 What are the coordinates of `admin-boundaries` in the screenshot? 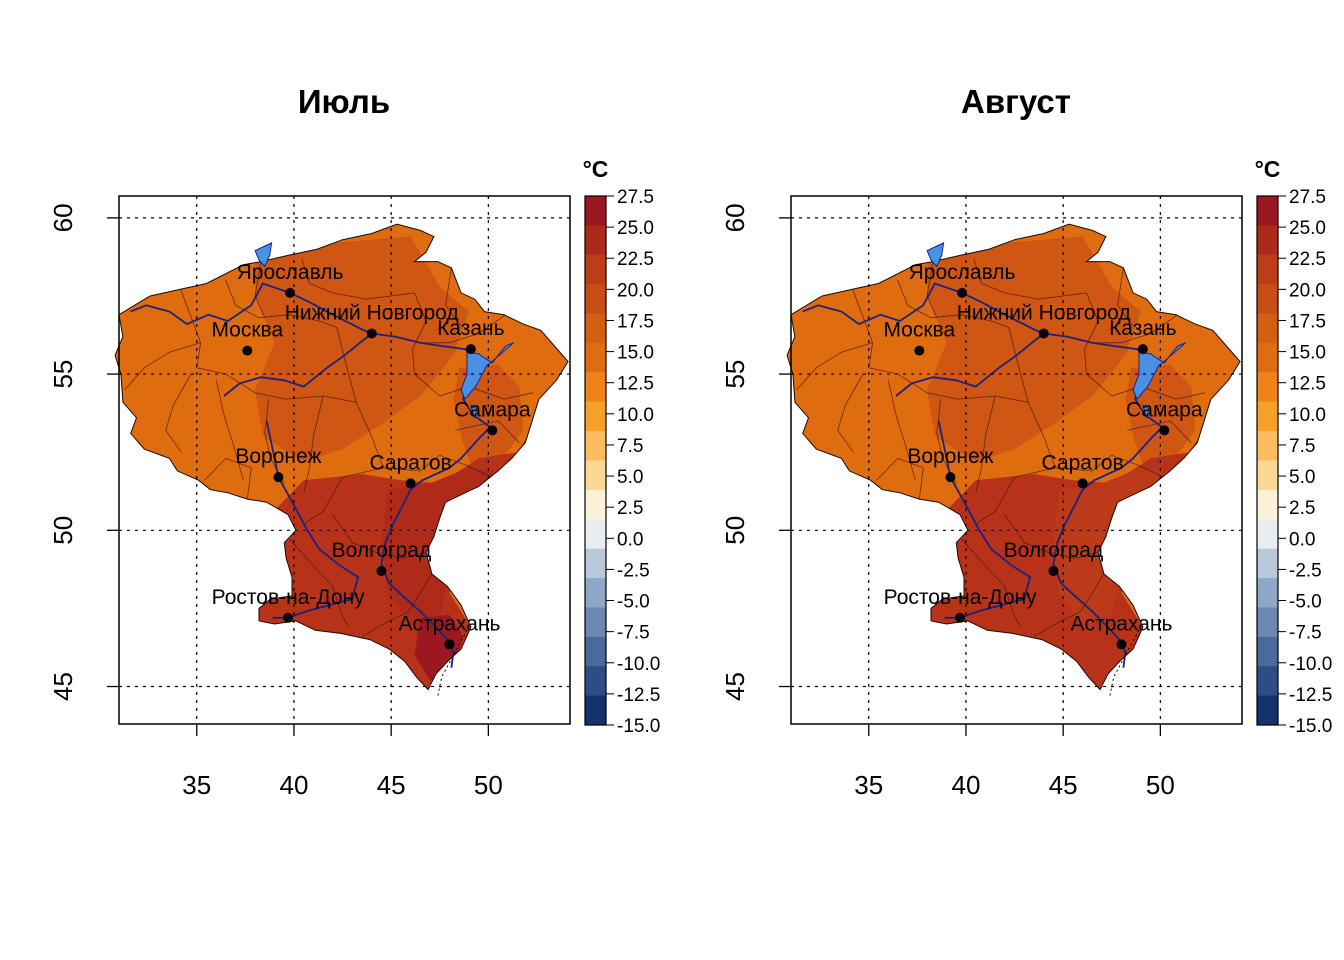 It's located at (329, 447).